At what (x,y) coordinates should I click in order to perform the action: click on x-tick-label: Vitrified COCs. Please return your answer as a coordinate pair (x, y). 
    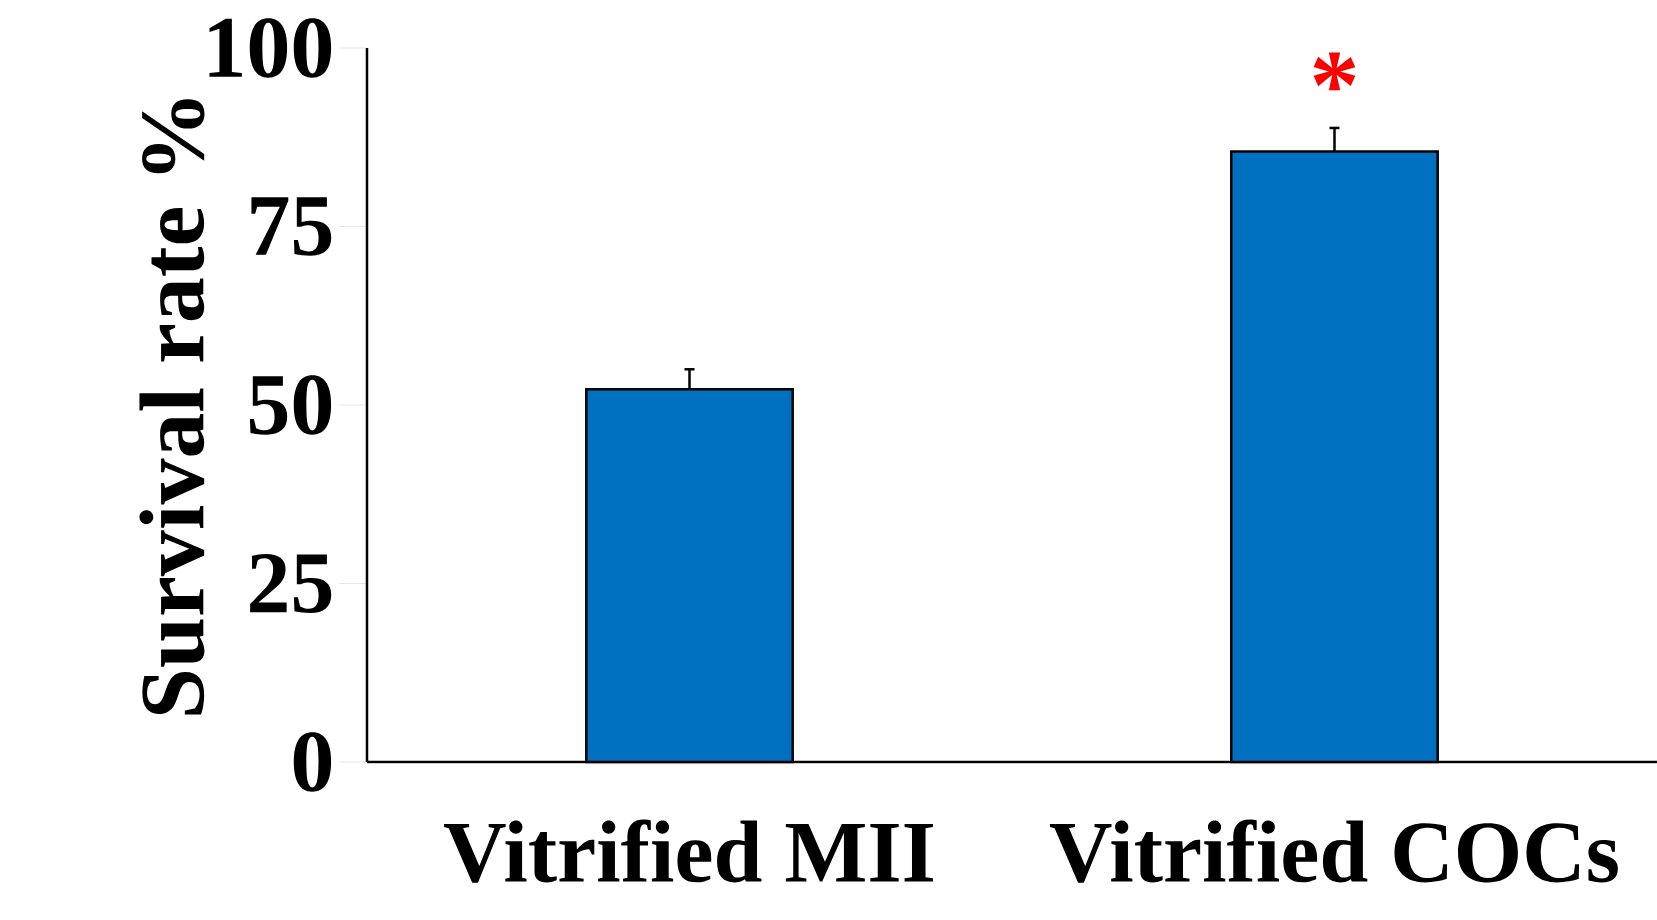
    Looking at the image, I should click on (1333, 851).